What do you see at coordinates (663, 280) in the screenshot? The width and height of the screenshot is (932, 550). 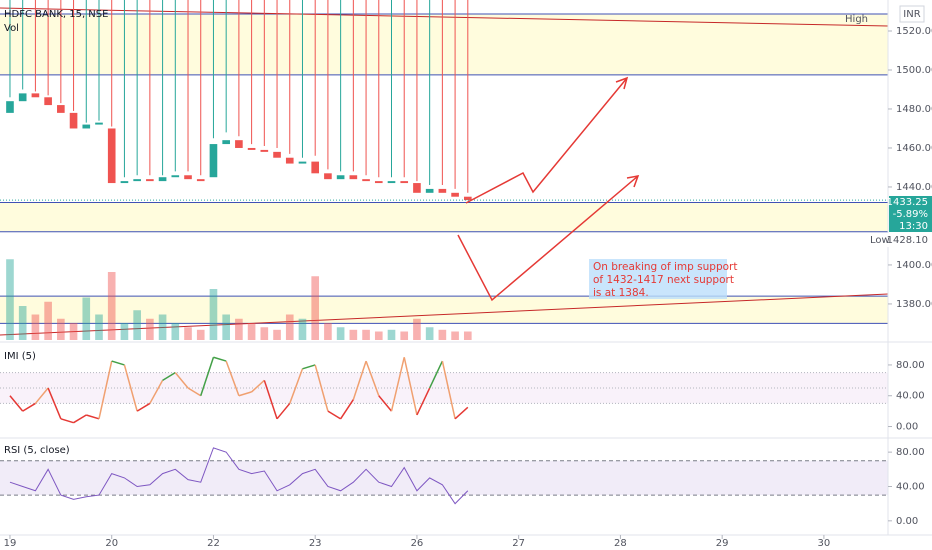 I see `annotation-text: of 1432-1417 next support` at bounding box center [663, 280].